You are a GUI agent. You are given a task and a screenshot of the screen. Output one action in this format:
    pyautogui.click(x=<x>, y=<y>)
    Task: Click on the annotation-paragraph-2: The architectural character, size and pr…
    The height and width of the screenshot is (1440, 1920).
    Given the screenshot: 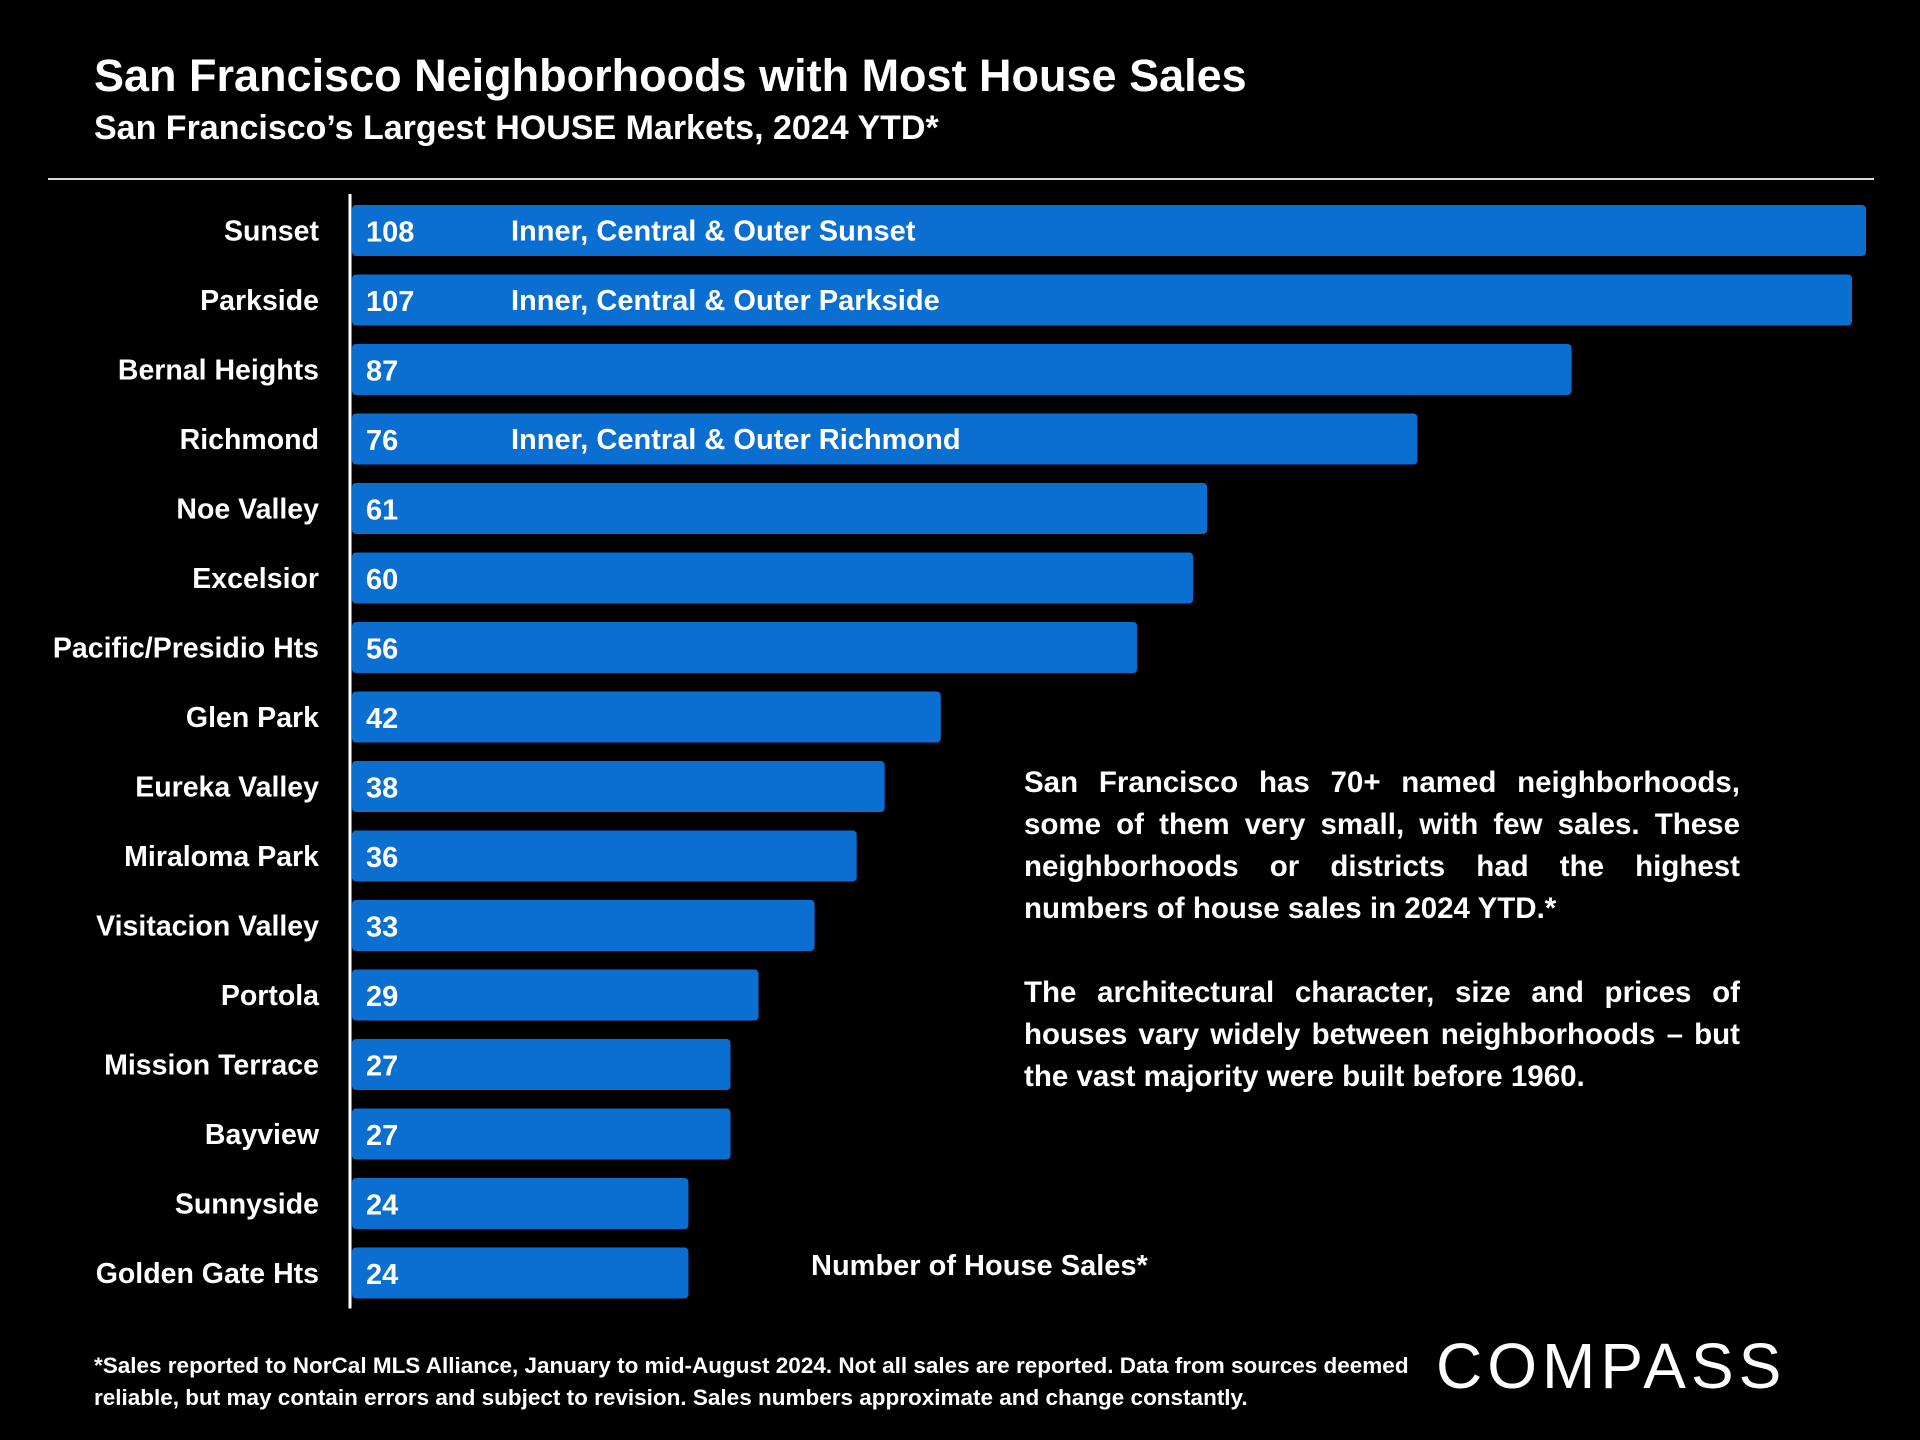 What is the action you would take?
    pyautogui.click(x=1382, y=1034)
    